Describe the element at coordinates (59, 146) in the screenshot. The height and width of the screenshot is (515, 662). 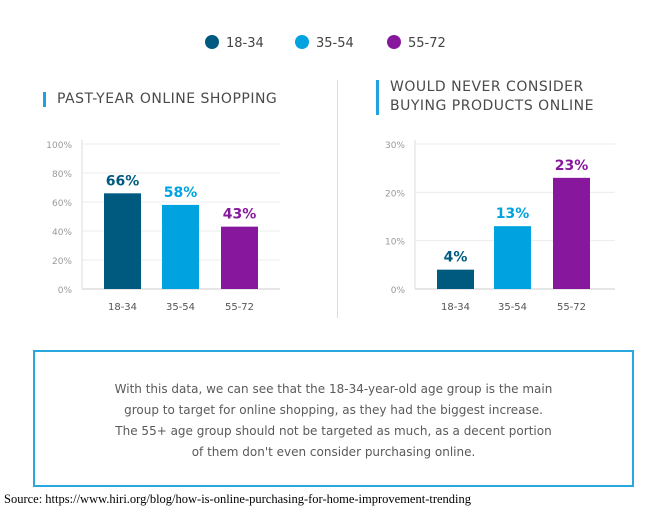
I see `y-tick-label: 100%` at that location.